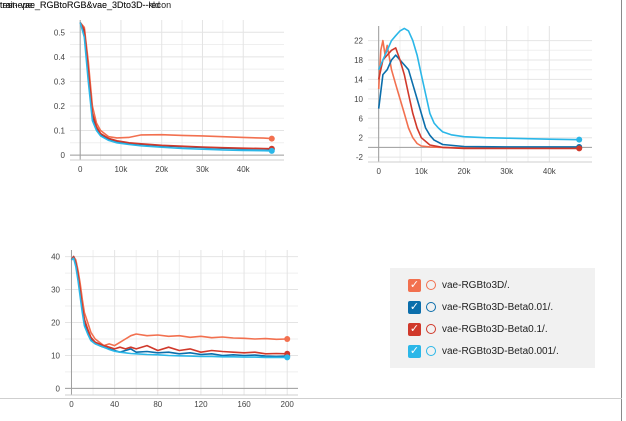  What do you see at coordinates (60, 131) in the screenshot?
I see `y-tick-label: 0.1` at bounding box center [60, 131].